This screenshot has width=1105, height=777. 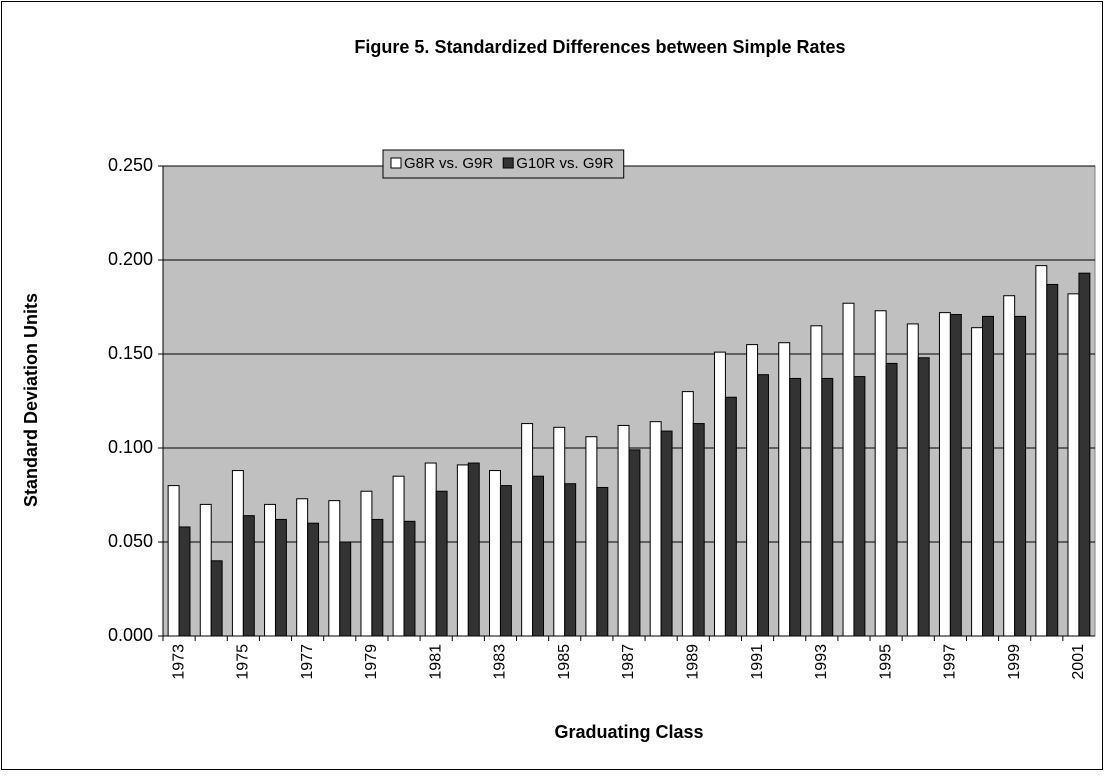 What do you see at coordinates (821, 662) in the screenshot?
I see `x-tick-label: 1993` at bounding box center [821, 662].